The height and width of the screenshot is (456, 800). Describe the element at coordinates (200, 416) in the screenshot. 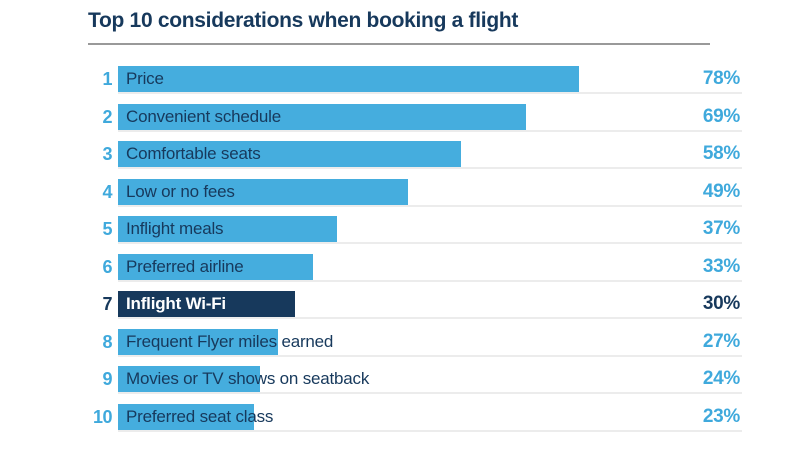

I see `category-label: Preferred seat class` at that location.